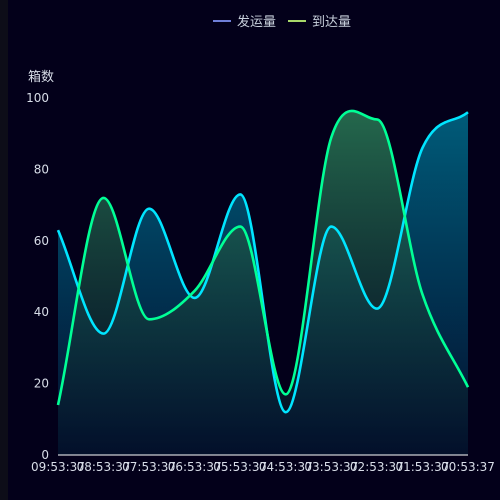 Image resolution: width=500 pixels, height=500 pixels. What do you see at coordinates (331, 467) in the screenshot?
I see `x-tick-label: 03:53:37` at bounding box center [331, 467].